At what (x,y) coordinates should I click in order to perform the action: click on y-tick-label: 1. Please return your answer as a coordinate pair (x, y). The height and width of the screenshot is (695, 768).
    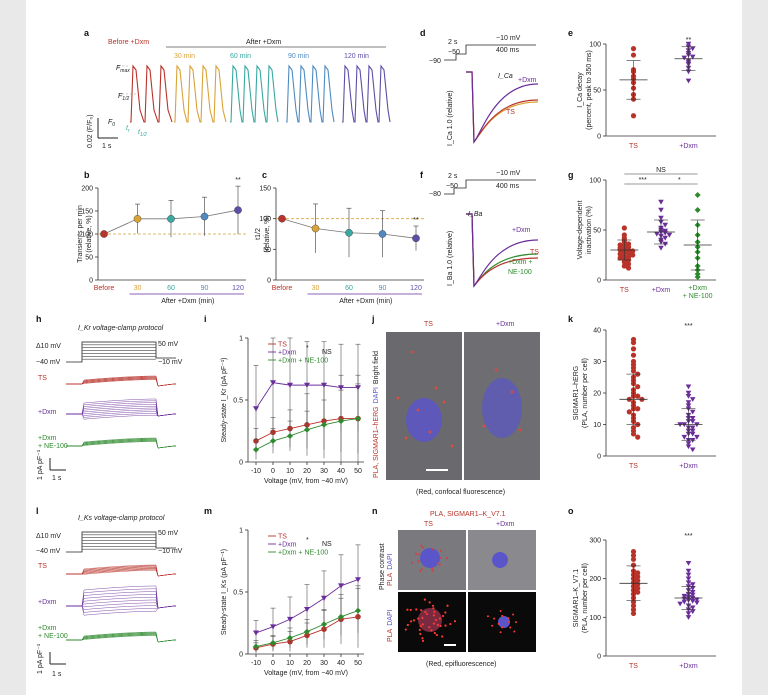
    Looking at the image, I should click on (241, 339).